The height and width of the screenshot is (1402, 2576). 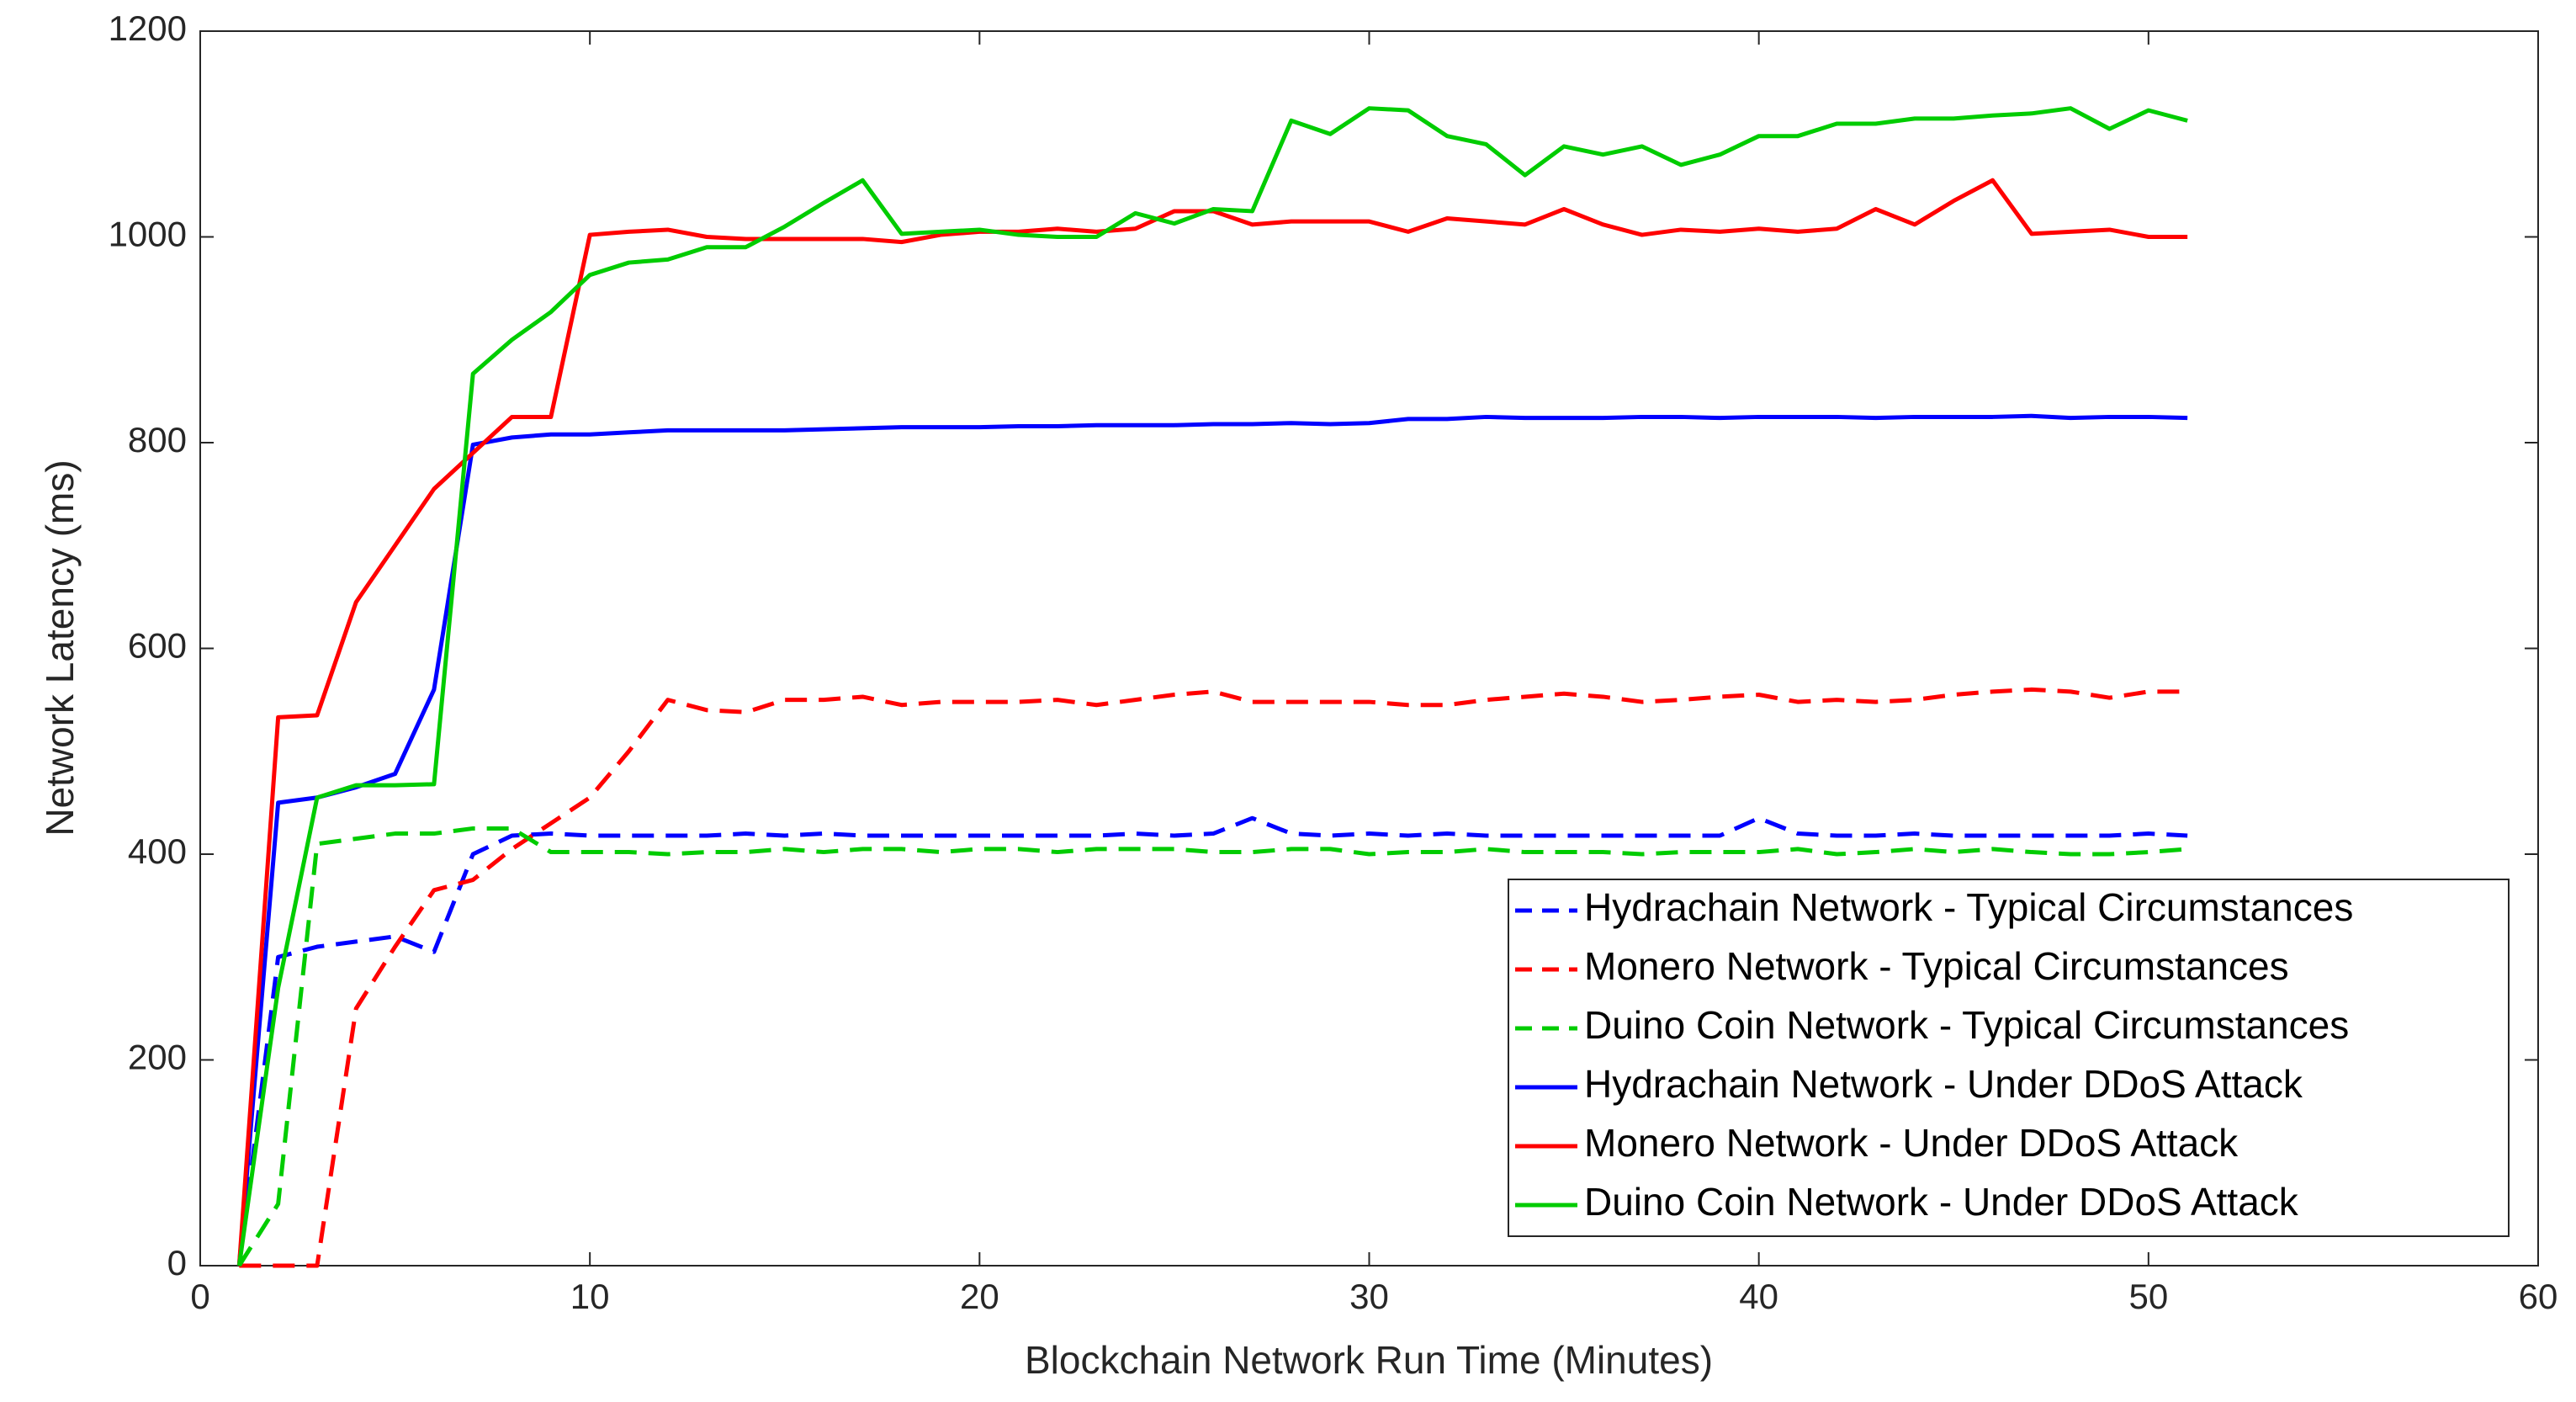 I want to click on x-tick-label: 20, so click(x=979, y=1296).